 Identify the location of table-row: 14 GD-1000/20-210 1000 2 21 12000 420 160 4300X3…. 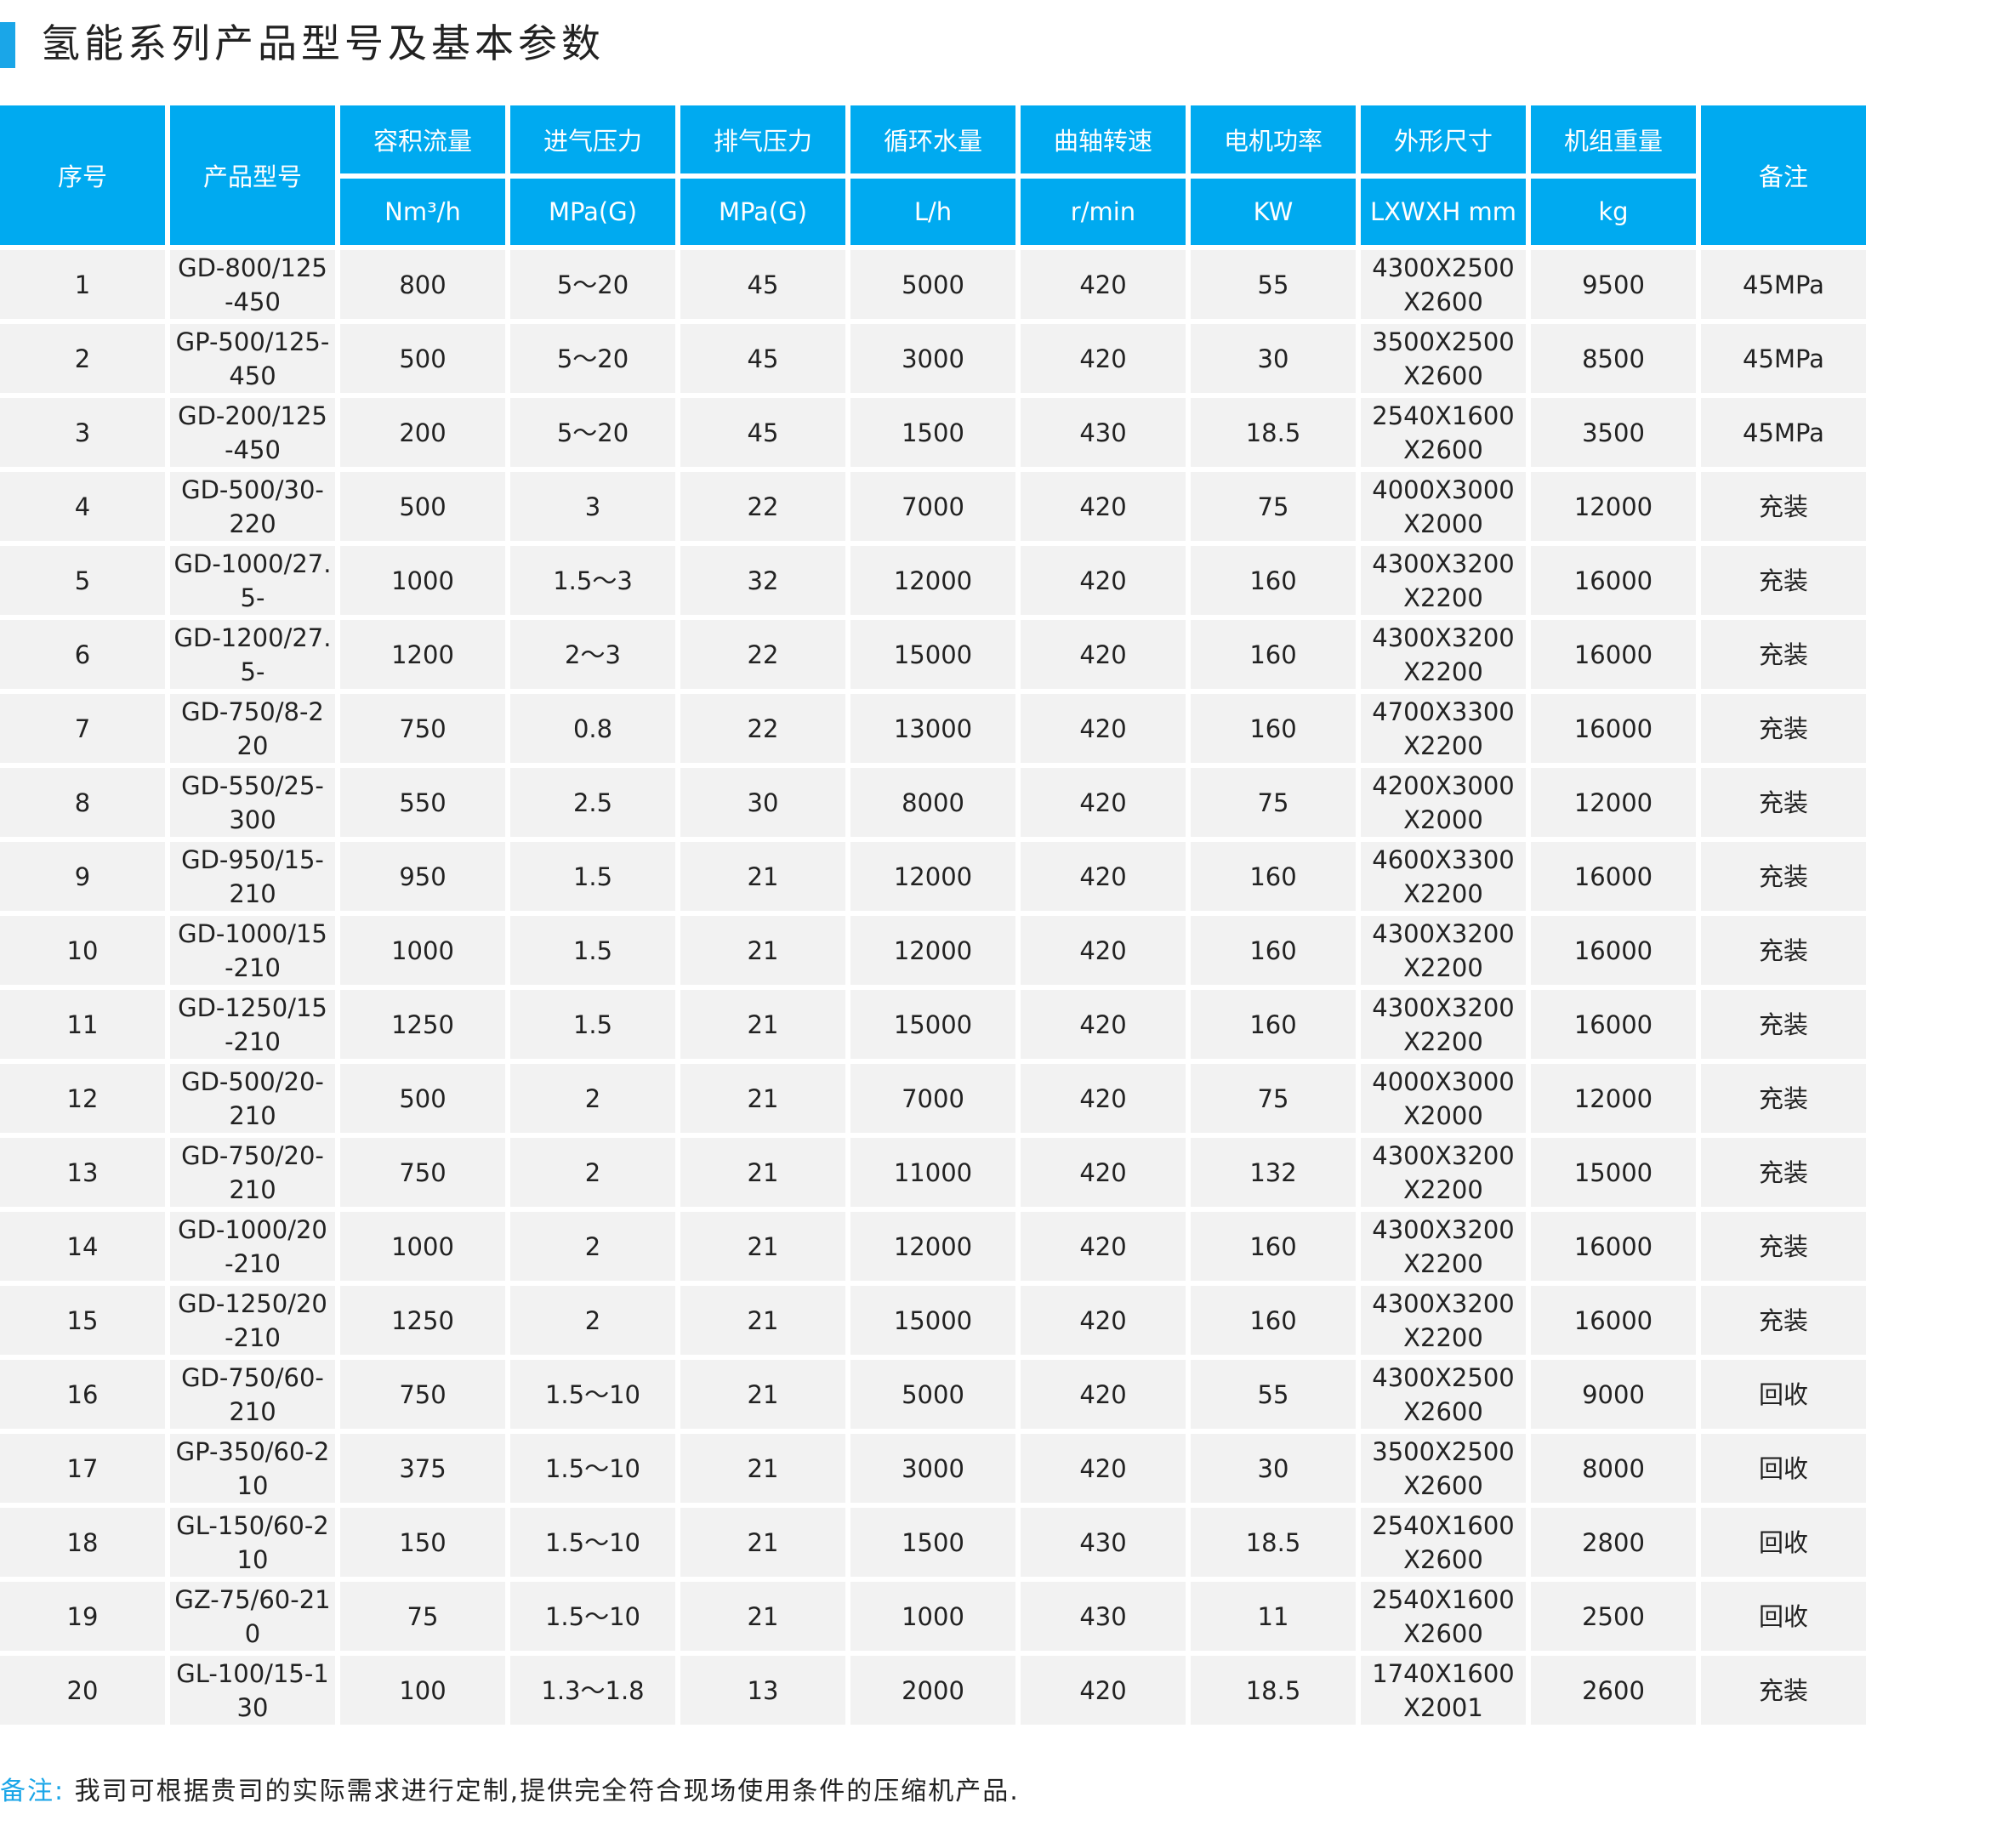
(933, 1246).